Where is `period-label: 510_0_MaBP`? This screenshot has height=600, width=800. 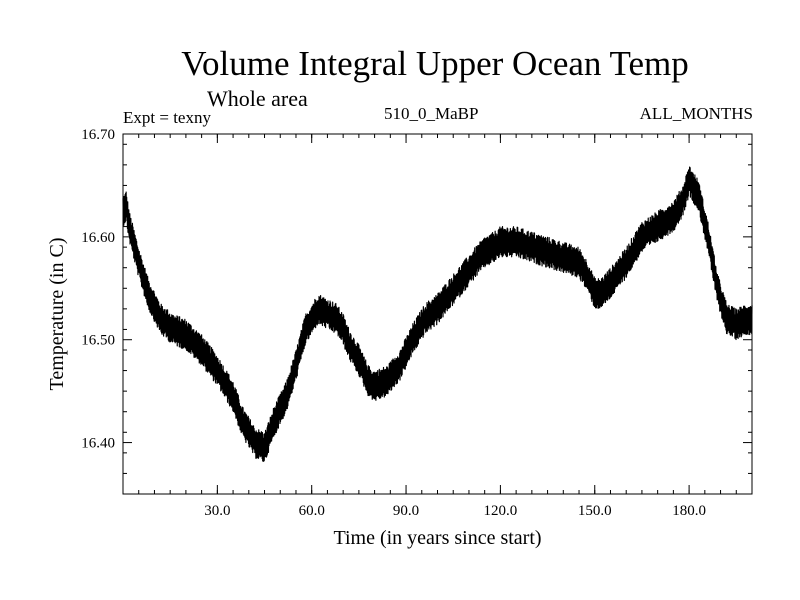 period-label: 510_0_MaBP is located at coordinates (431, 113).